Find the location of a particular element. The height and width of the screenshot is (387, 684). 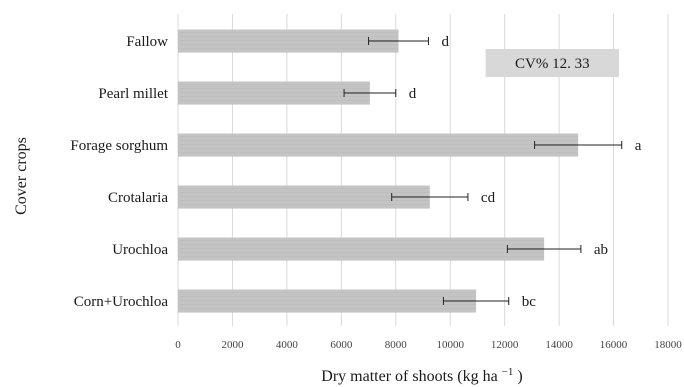

category-label: Urochloa is located at coordinates (140, 250).